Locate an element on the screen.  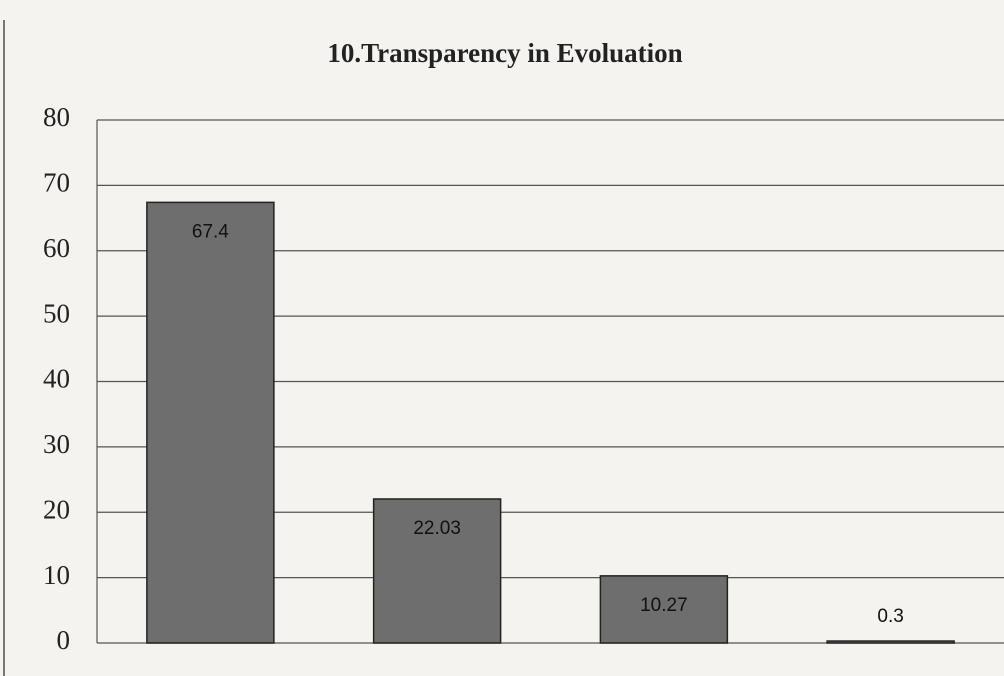
value-label: 10.27 is located at coordinates (664, 605).